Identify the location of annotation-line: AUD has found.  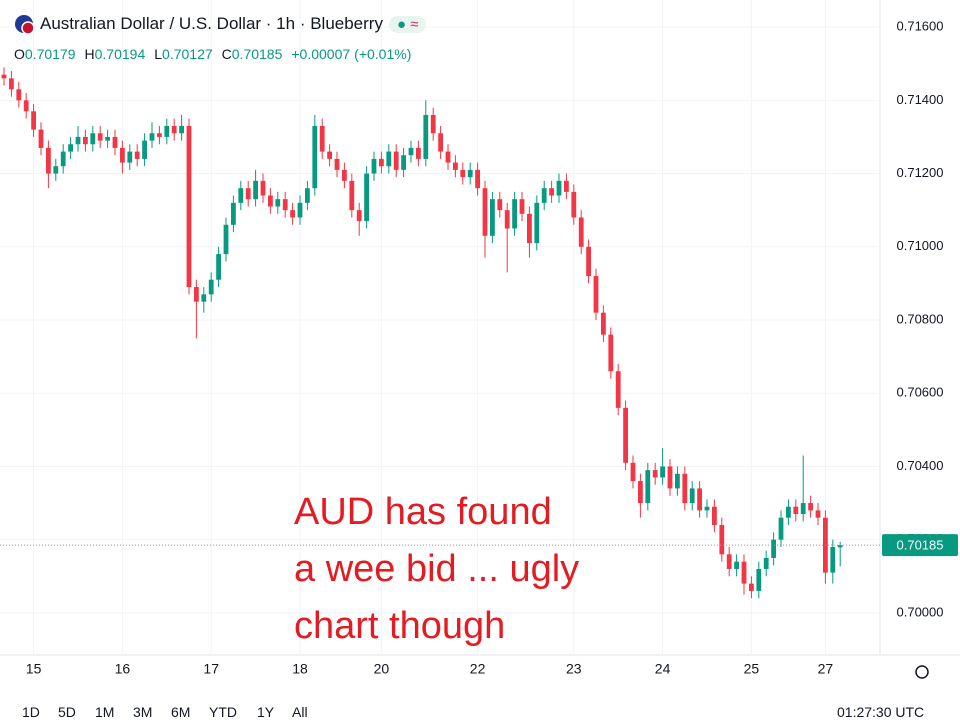
(423, 512).